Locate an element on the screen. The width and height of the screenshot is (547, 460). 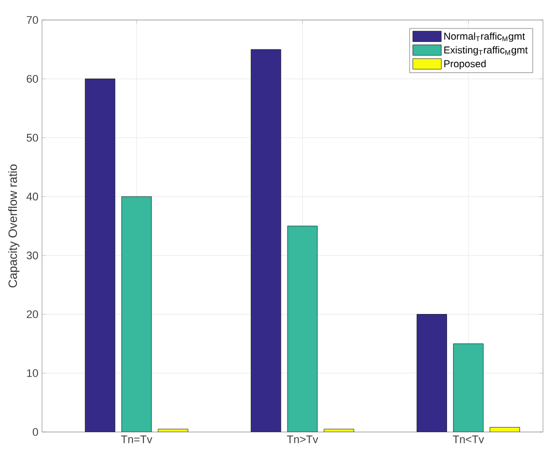
legend-label: Proposed is located at coordinates (465, 65).